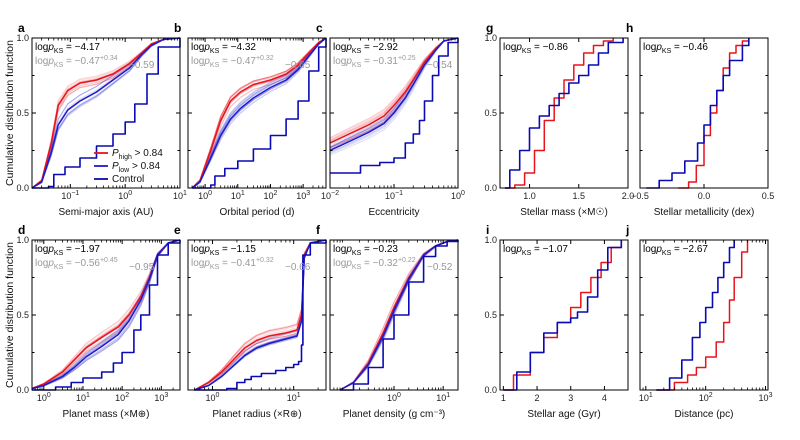 The height and width of the screenshot is (440, 800). Describe the element at coordinates (365, 250) in the screenshot. I see `ks-statistic: logpKS = −0.23` at that location.